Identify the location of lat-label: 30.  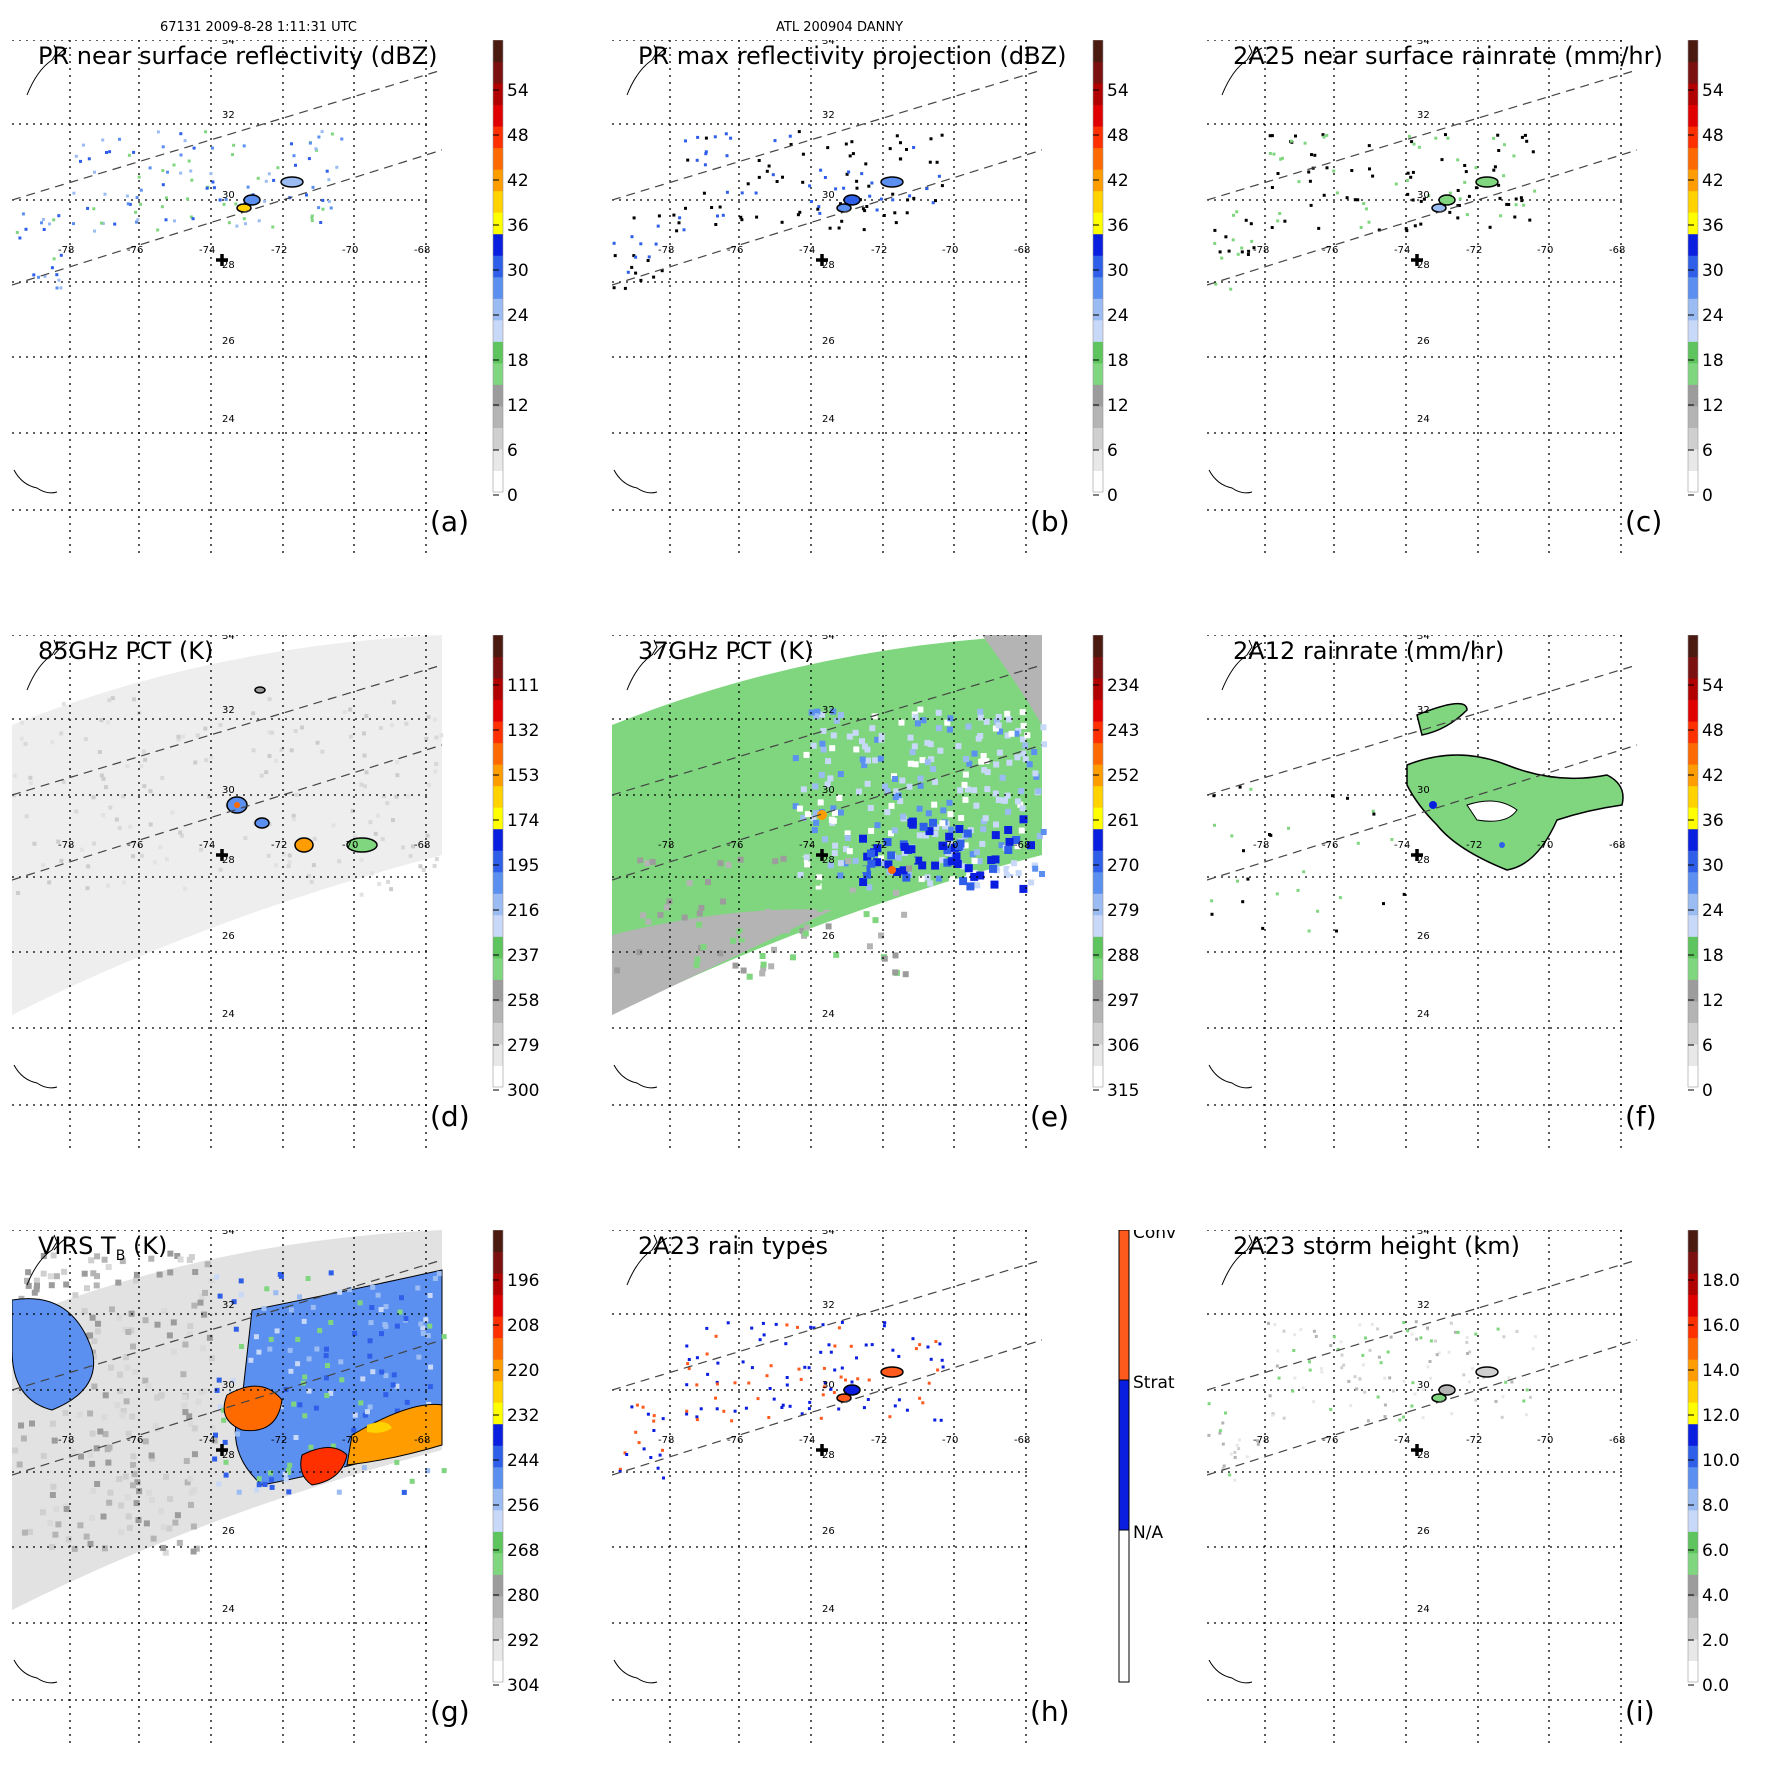
(228, 1385).